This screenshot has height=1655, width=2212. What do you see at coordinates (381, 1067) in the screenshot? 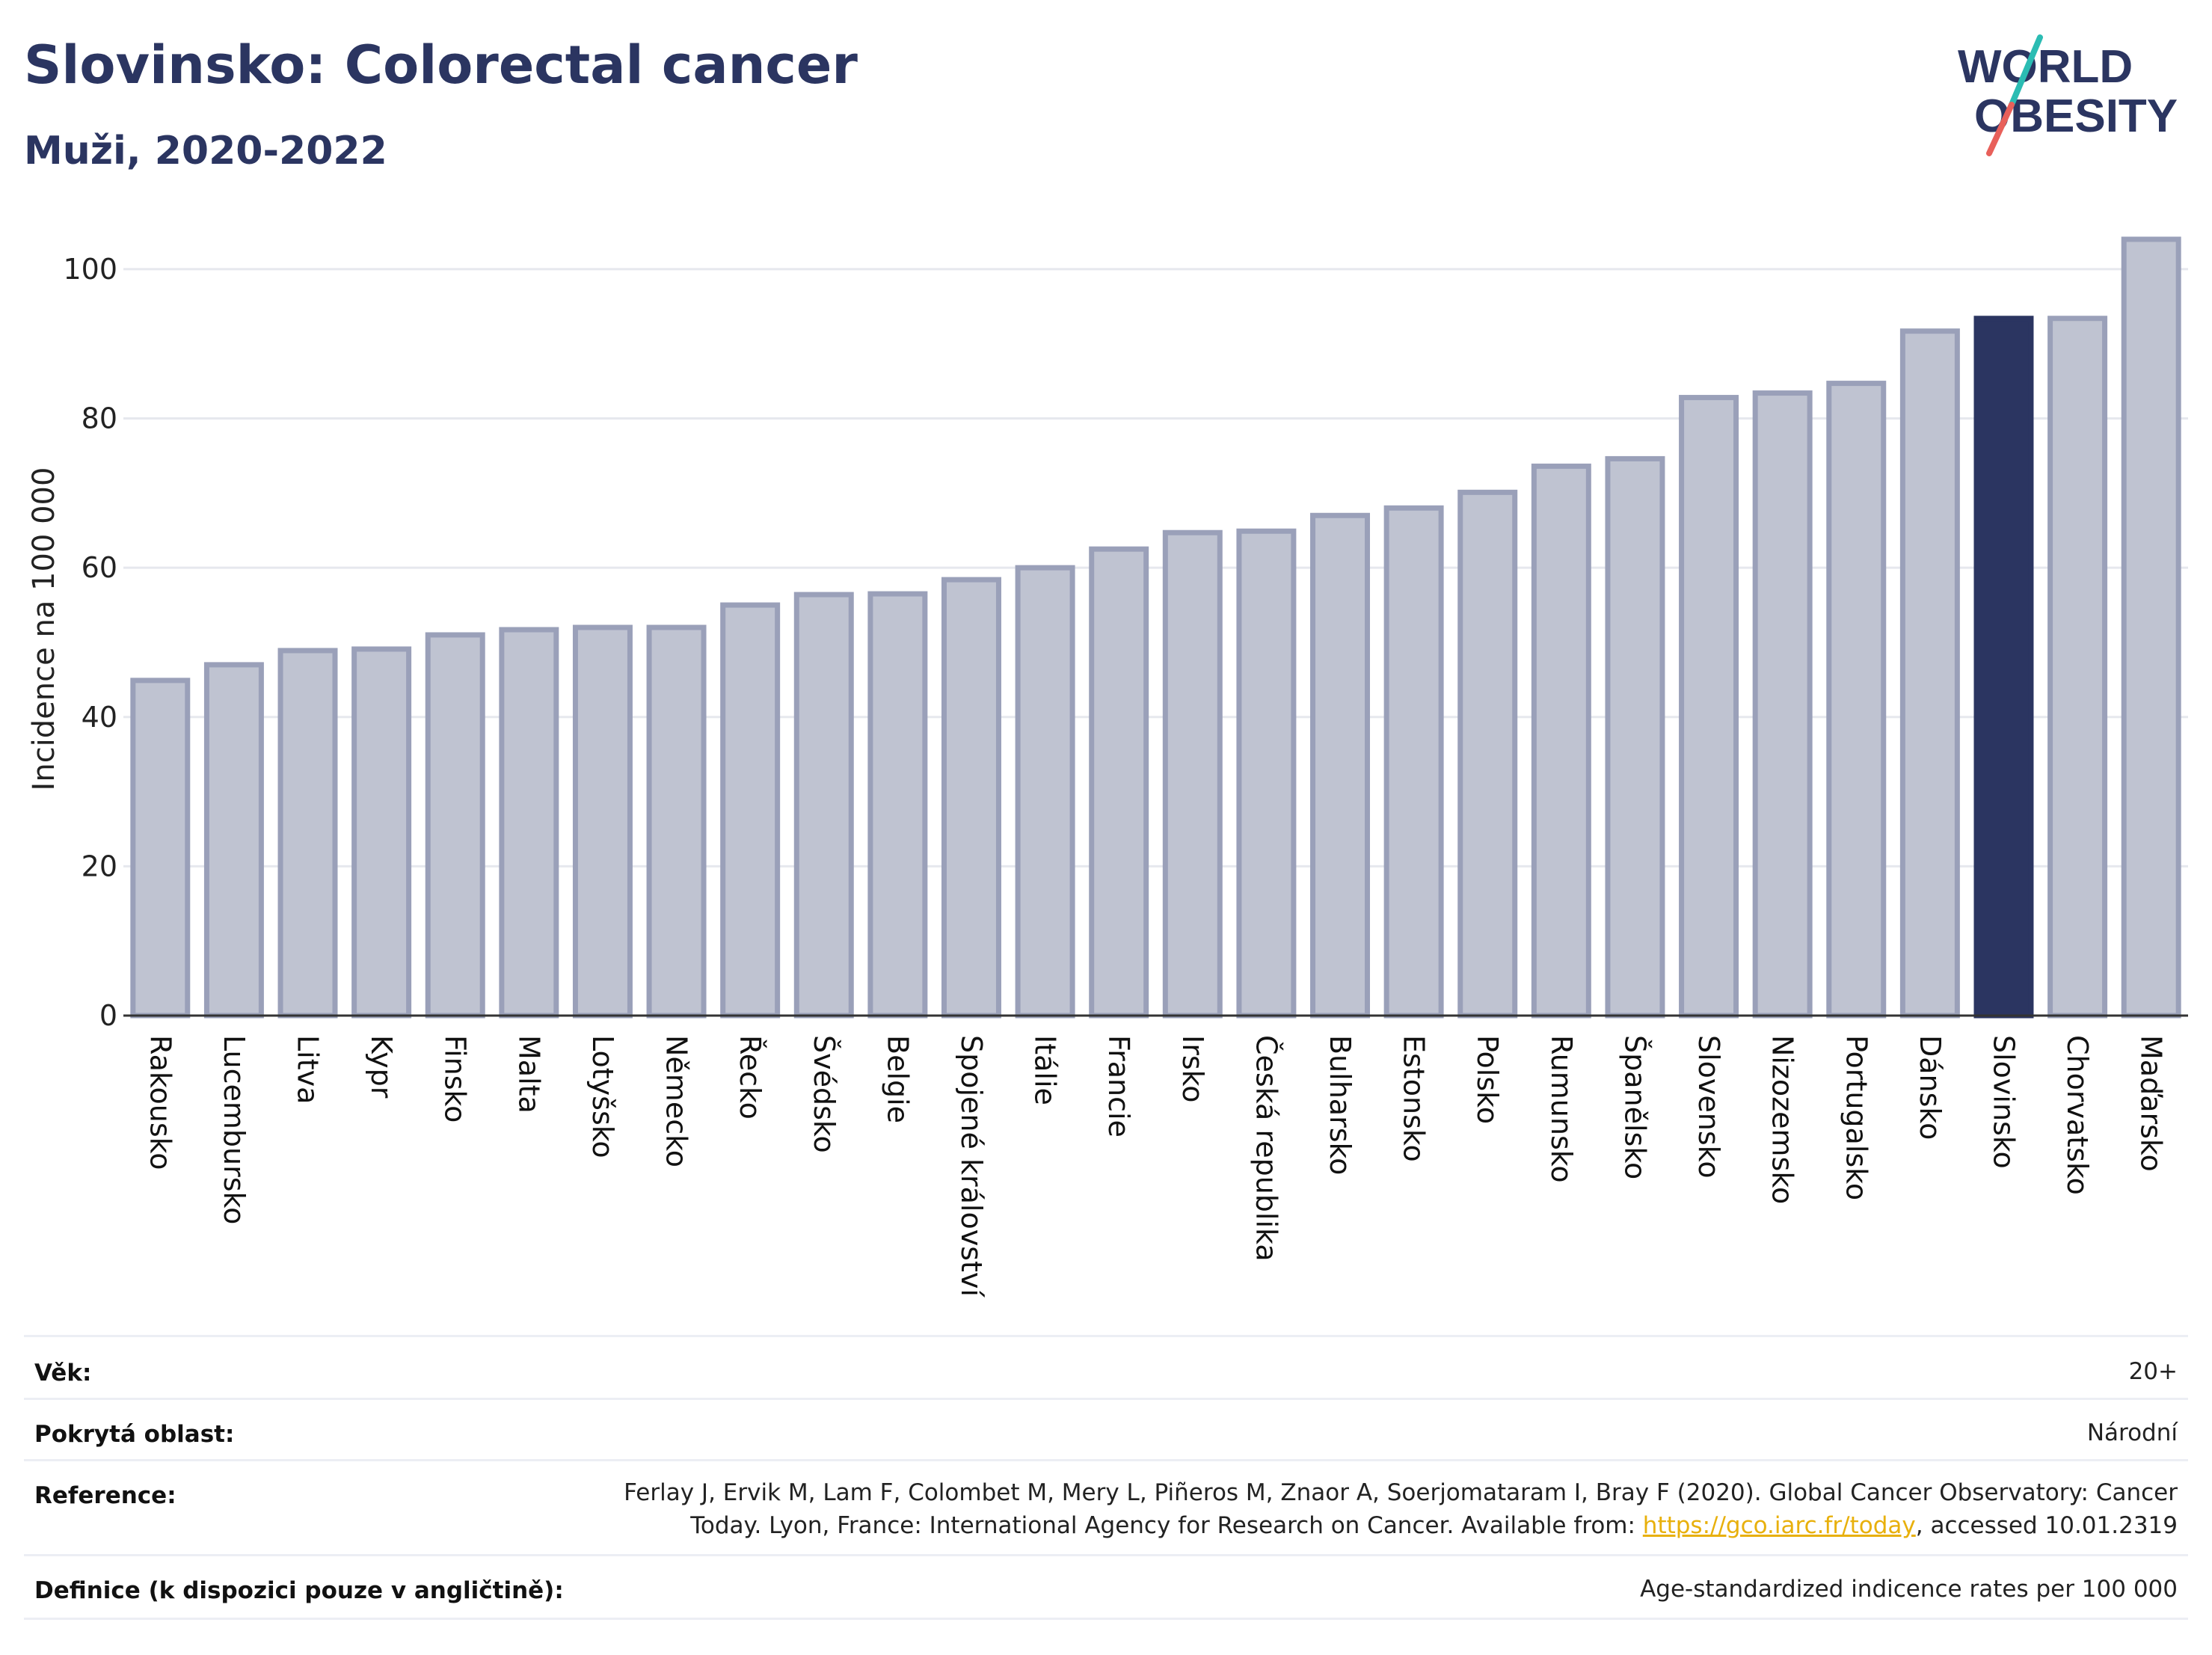
I see `x-tick-label: Kypr` at bounding box center [381, 1067].